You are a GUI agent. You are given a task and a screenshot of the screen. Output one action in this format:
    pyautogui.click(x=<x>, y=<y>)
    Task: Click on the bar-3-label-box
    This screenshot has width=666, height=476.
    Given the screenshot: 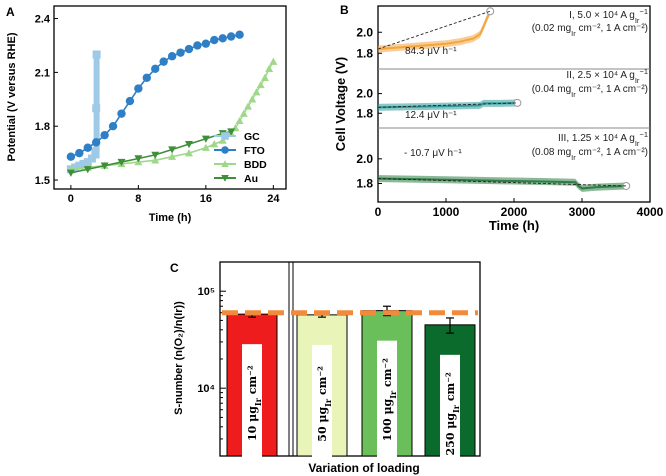 What is the action you would take?
    pyautogui.click(x=387, y=399)
    